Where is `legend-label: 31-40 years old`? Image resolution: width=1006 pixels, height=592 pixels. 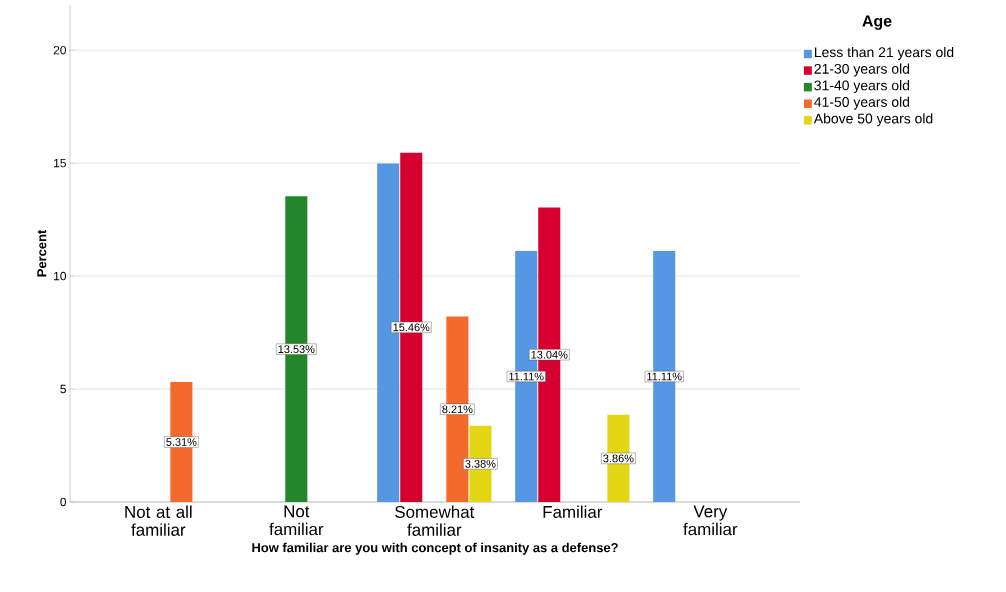
legend-label: 31-40 years old is located at coordinates (862, 87).